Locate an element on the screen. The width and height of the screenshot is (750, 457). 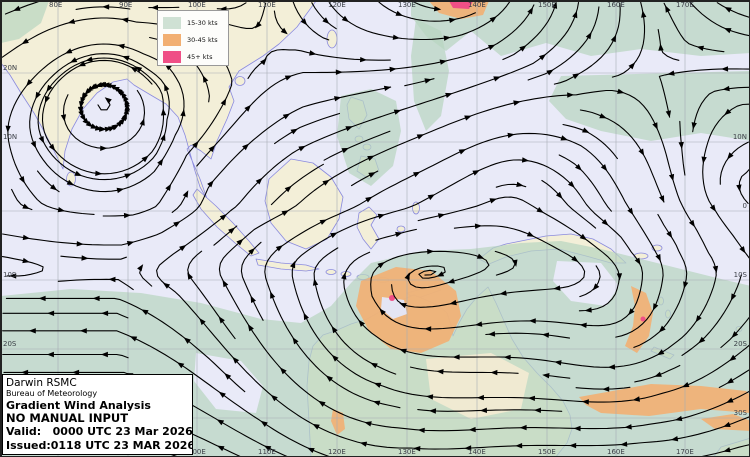
product-title: Gradient Wind Analysis is located at coordinates (78, 405).